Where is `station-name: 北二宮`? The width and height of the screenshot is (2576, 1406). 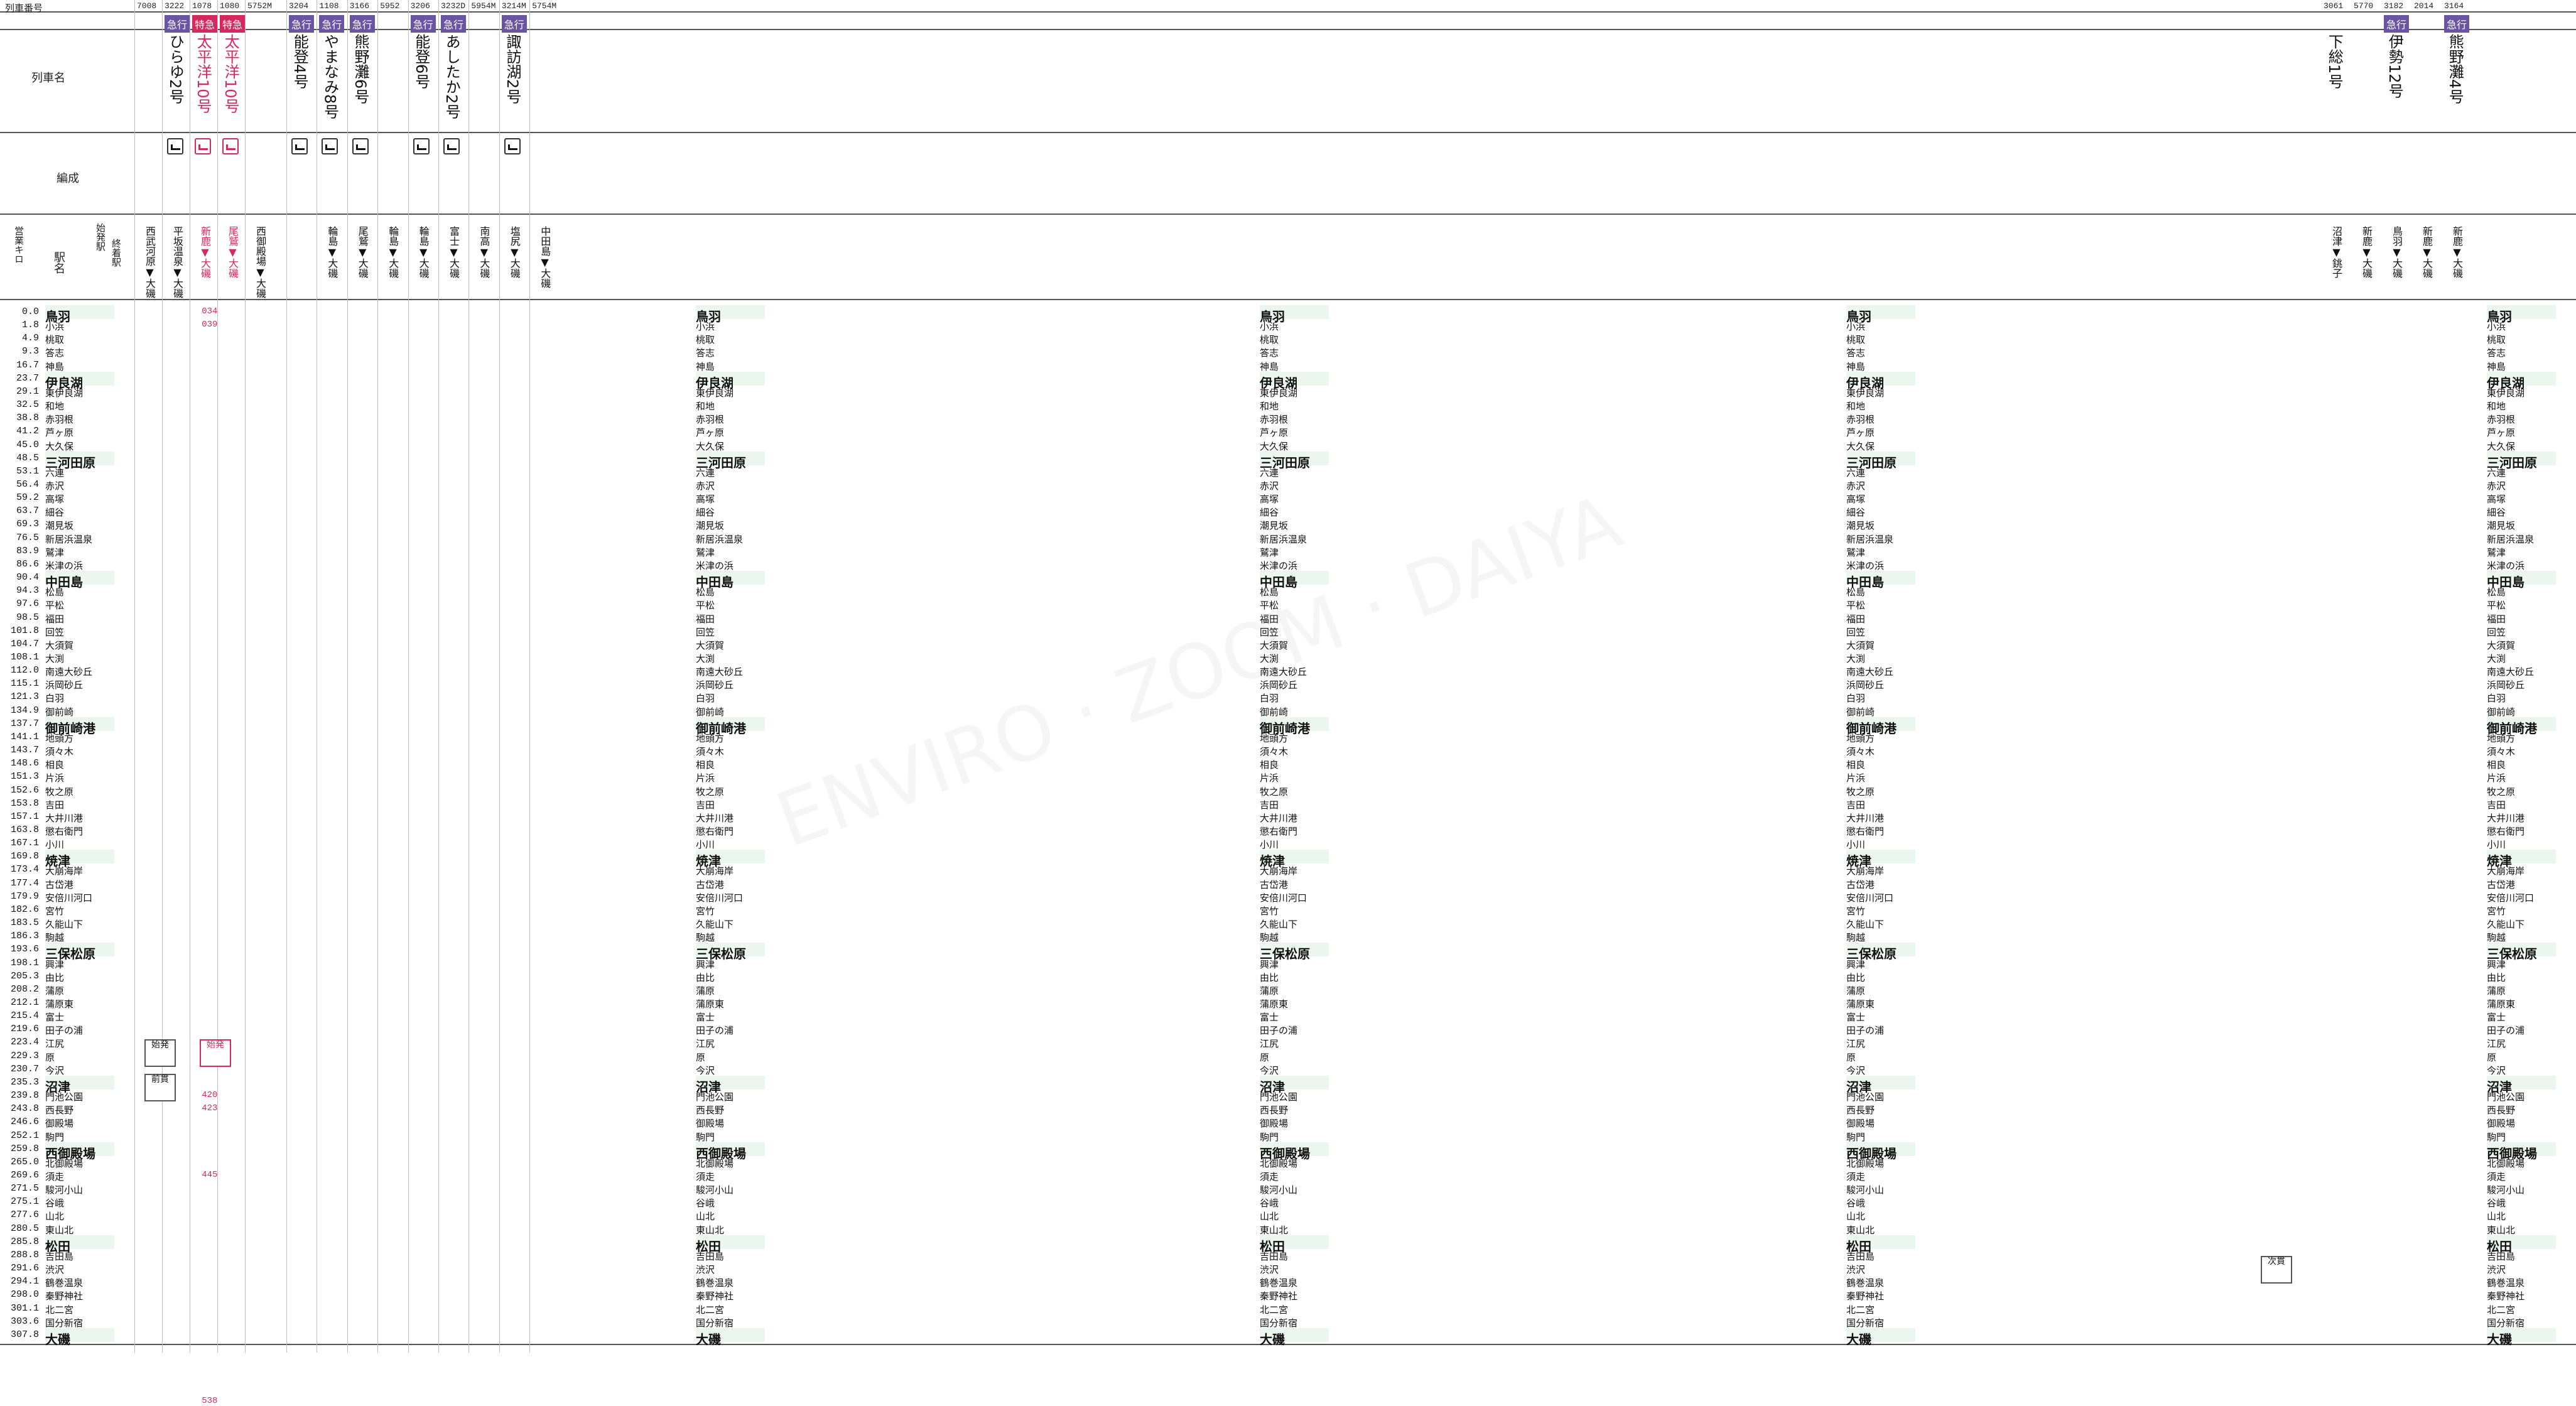
station-name: 北二宮 is located at coordinates (710, 1310).